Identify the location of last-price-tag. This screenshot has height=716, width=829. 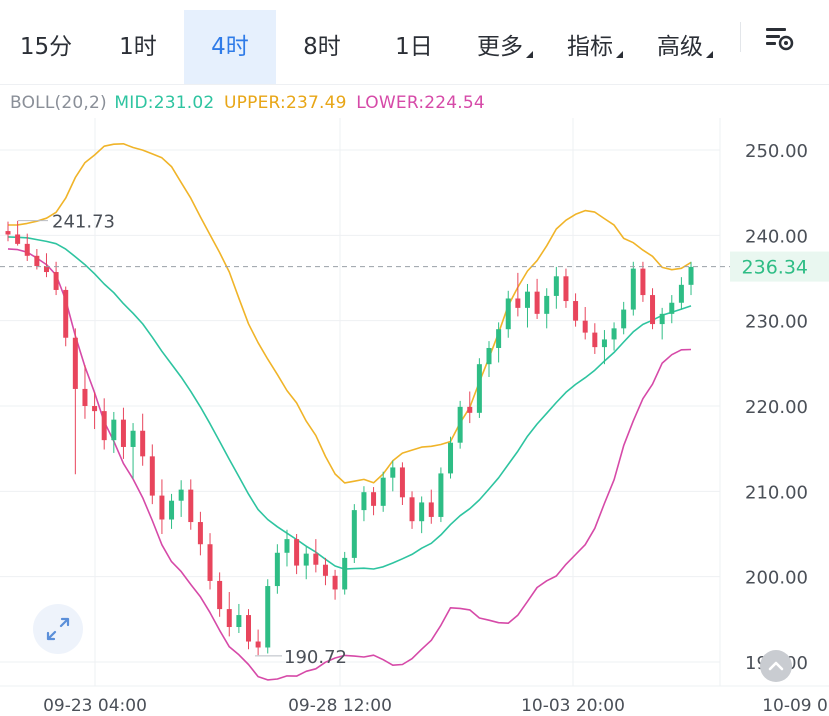
(779, 266).